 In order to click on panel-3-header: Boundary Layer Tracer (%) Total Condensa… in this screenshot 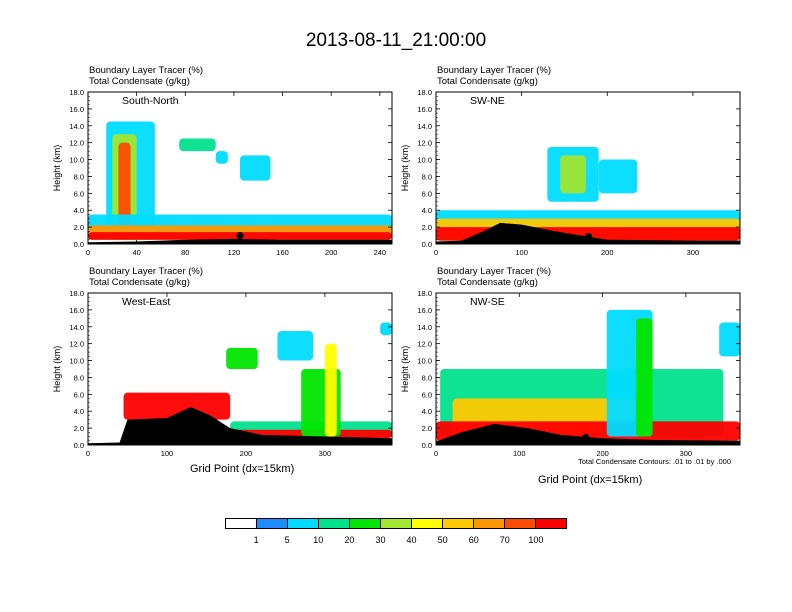, I will do `click(146, 277)`.